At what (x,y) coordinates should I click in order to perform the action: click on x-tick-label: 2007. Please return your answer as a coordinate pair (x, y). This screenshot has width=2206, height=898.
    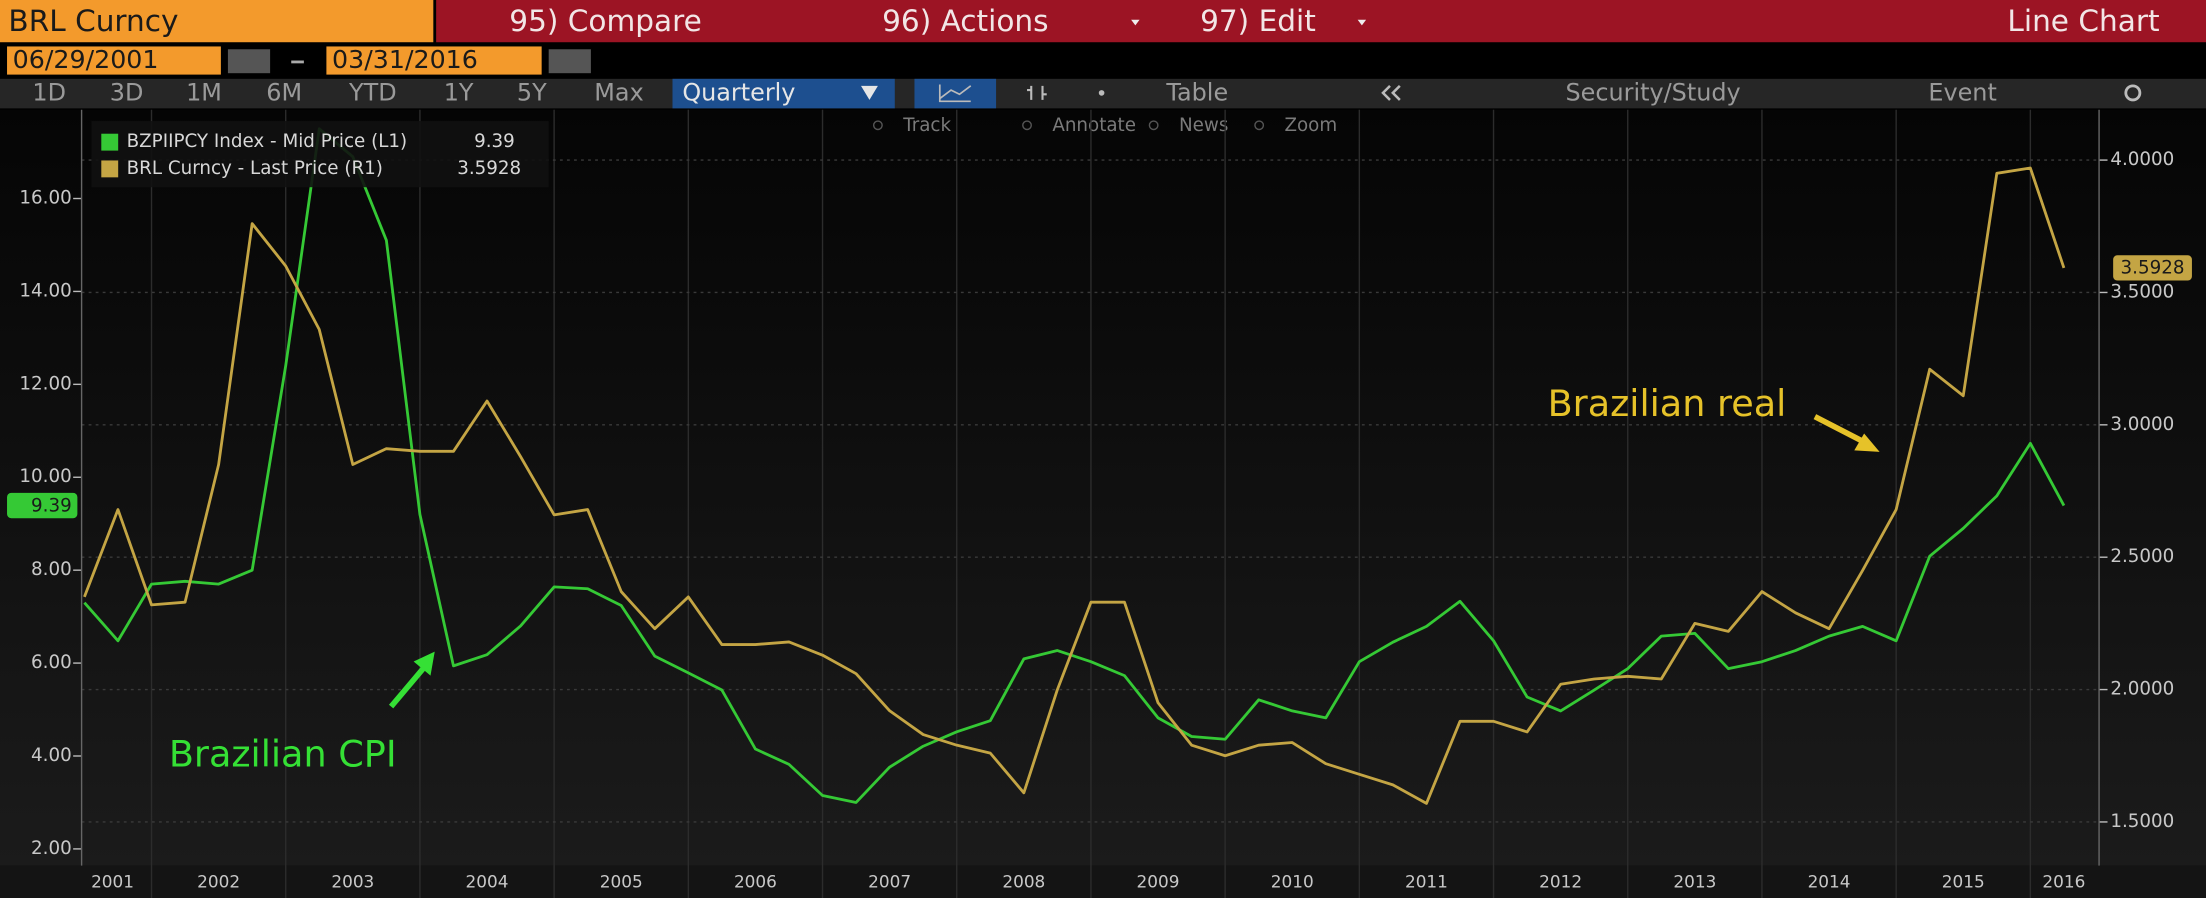
    Looking at the image, I should click on (889, 882).